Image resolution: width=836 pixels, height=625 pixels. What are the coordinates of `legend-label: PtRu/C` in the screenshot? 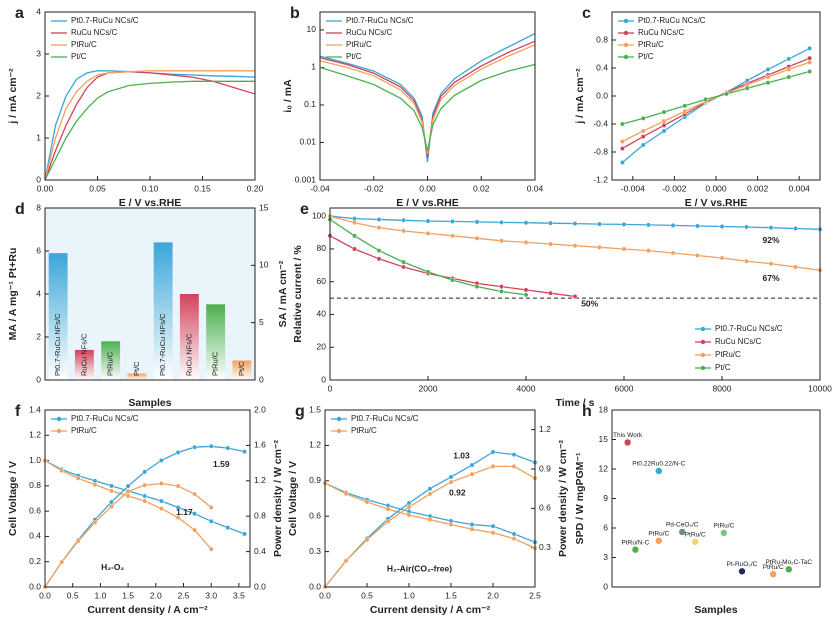 It's located at (84, 430).